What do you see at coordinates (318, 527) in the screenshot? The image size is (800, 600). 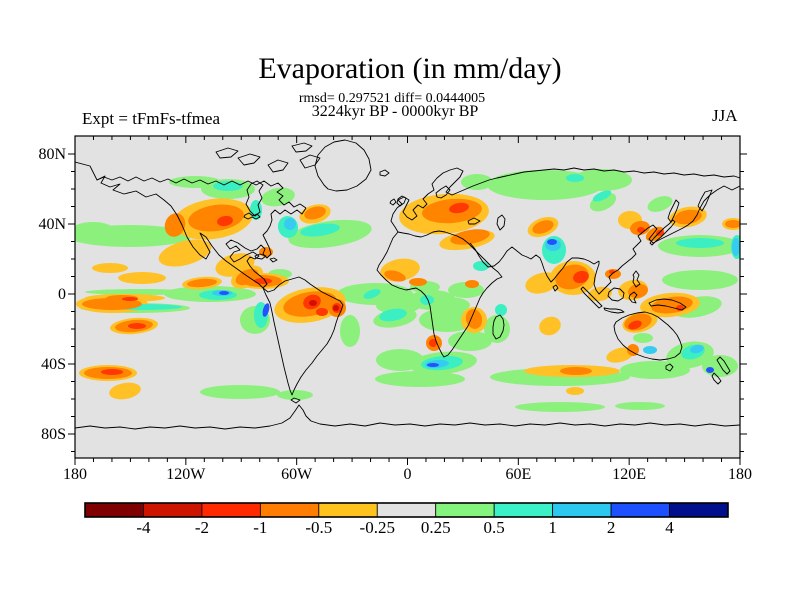 I see `colorbar-label: -0.5` at bounding box center [318, 527].